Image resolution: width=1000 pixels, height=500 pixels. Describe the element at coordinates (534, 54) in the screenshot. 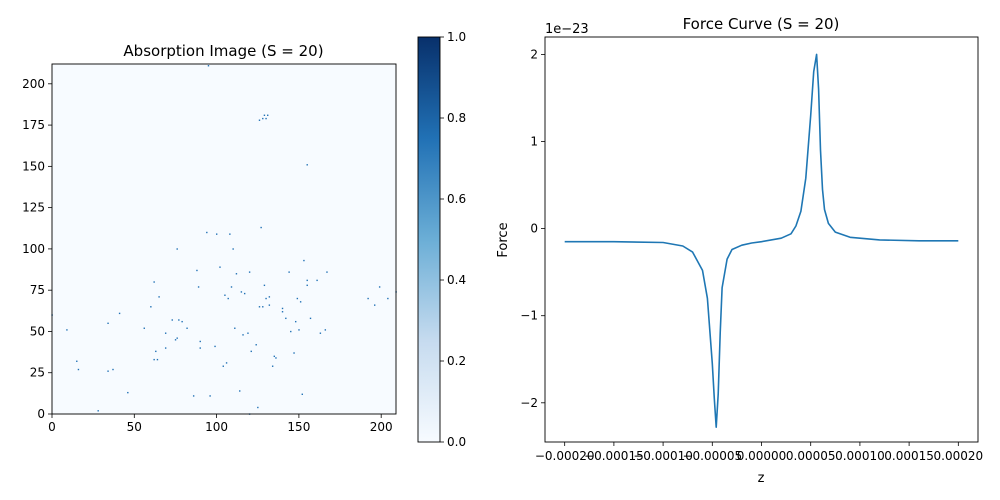

I see `force-y-tick-label: 2` at that location.